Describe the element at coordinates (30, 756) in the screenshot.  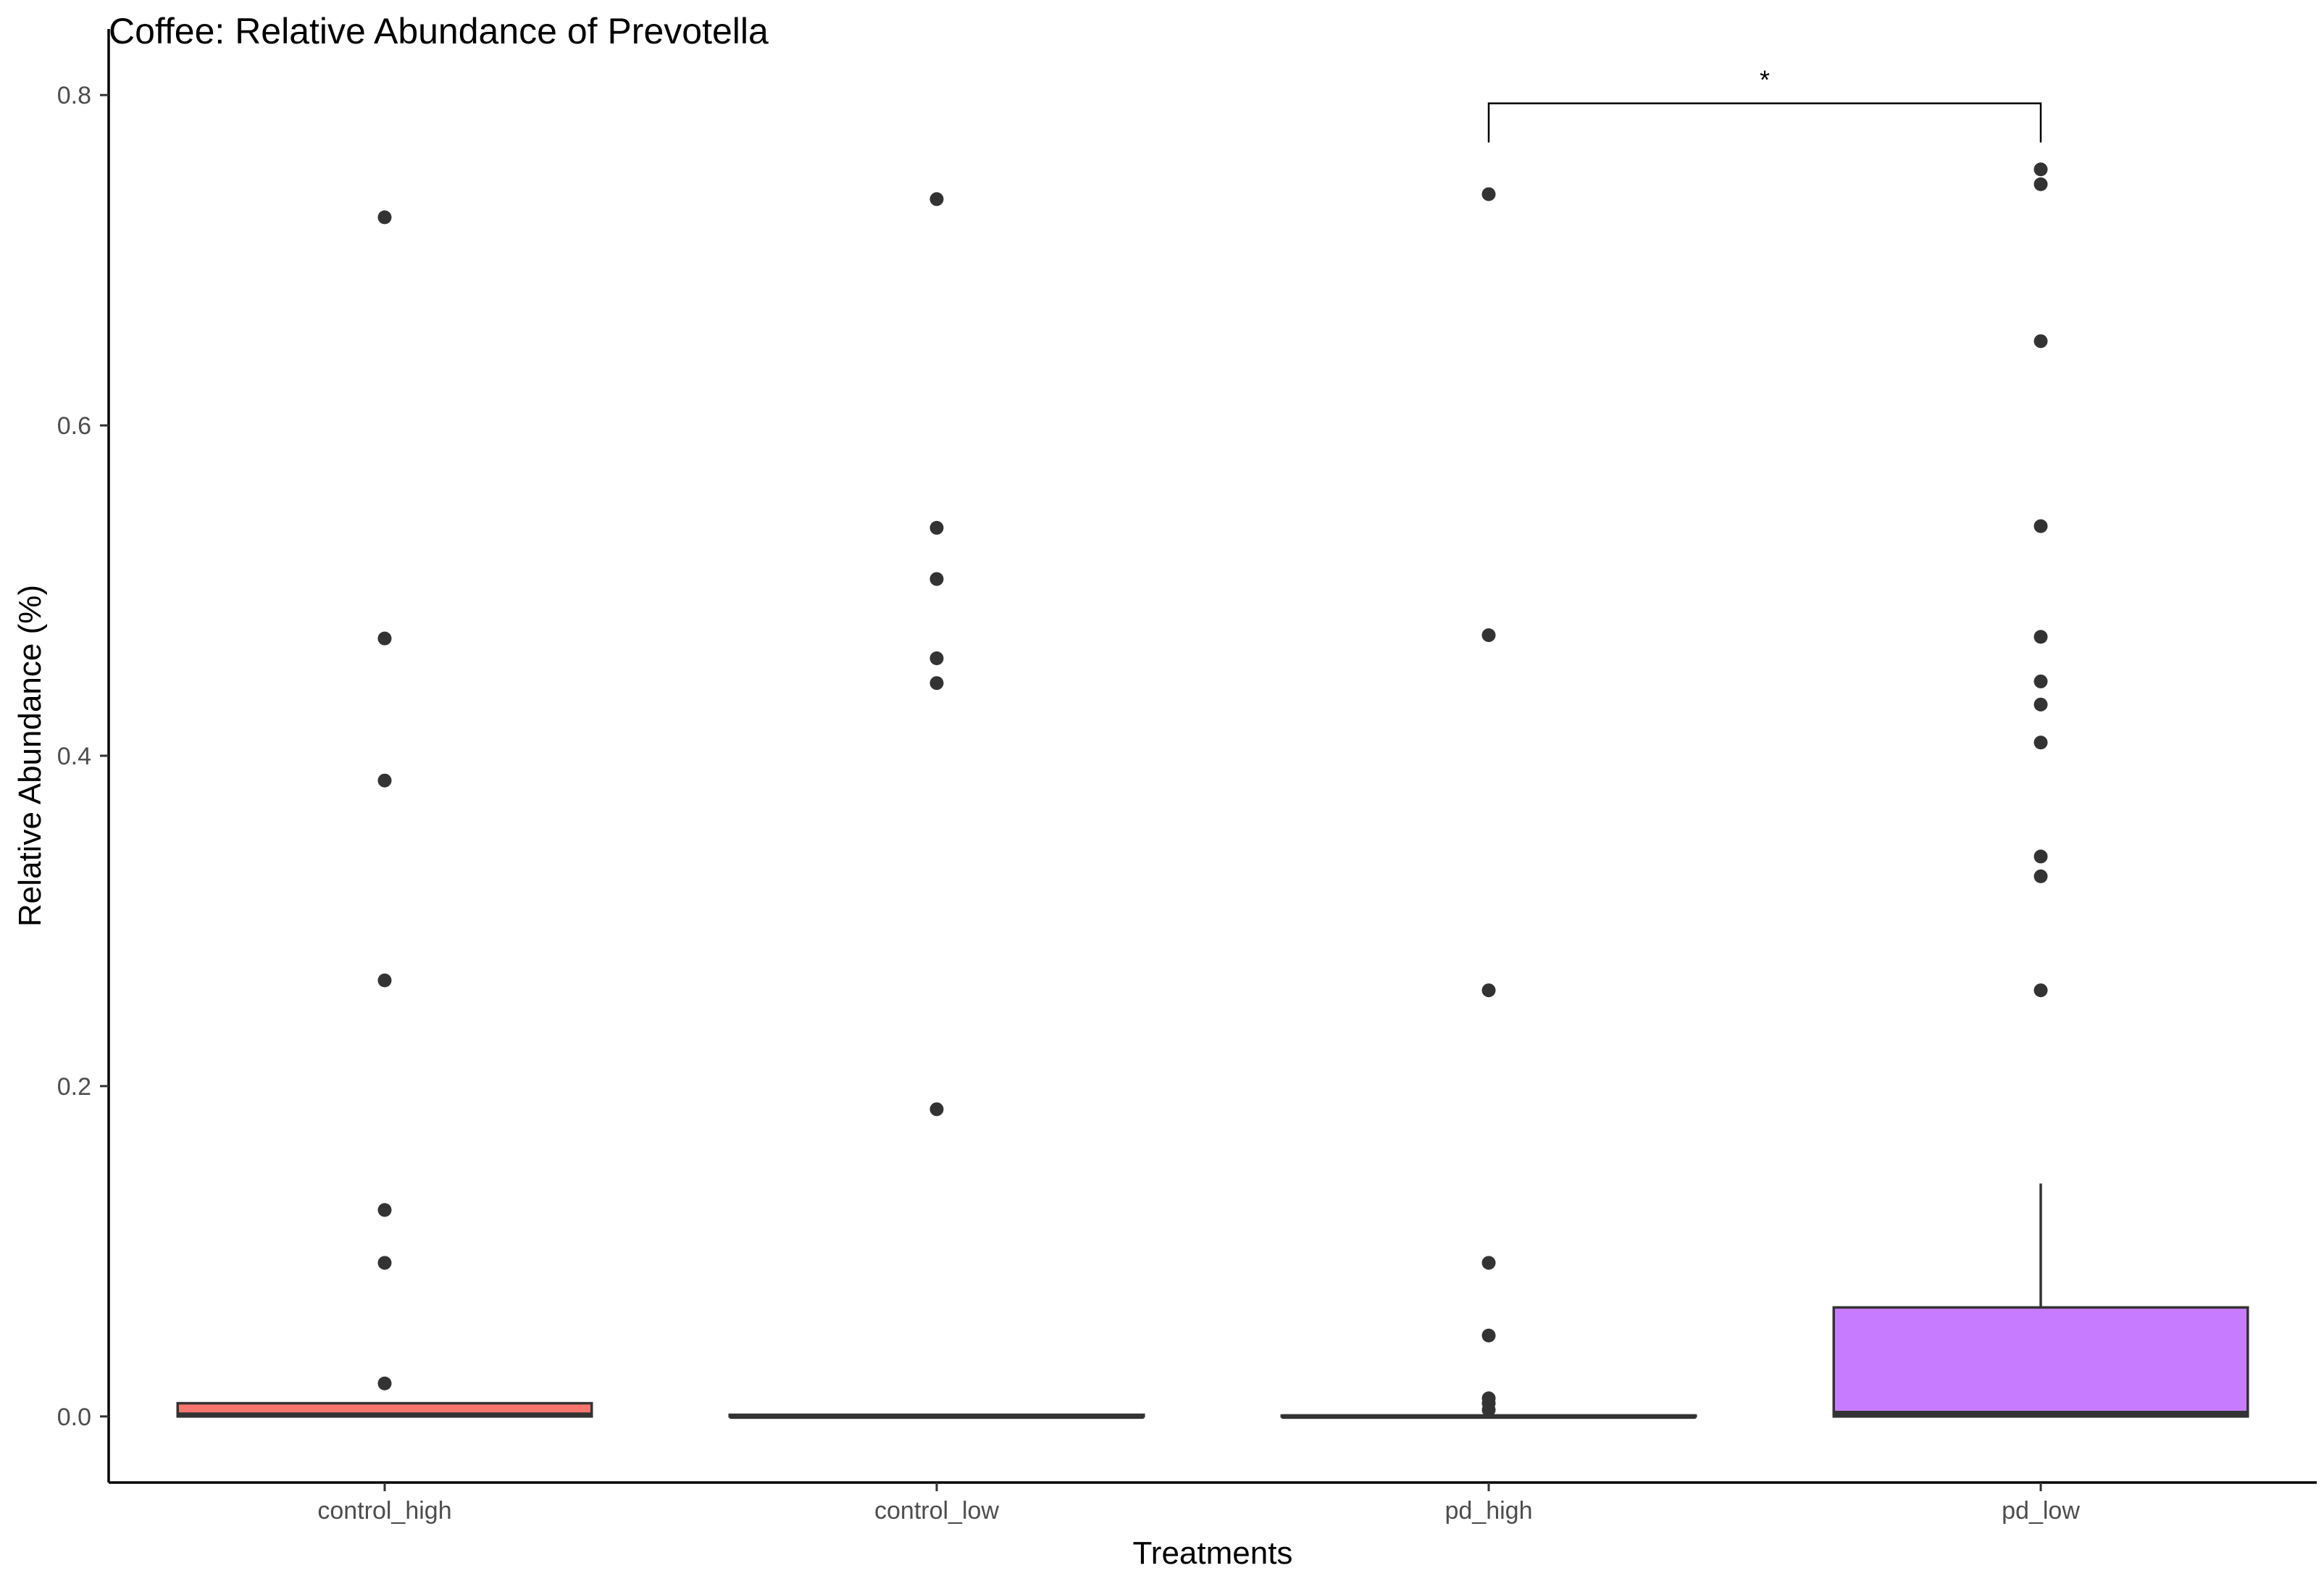
I see `y-axis-title: Relative Abundance (%)` at that location.